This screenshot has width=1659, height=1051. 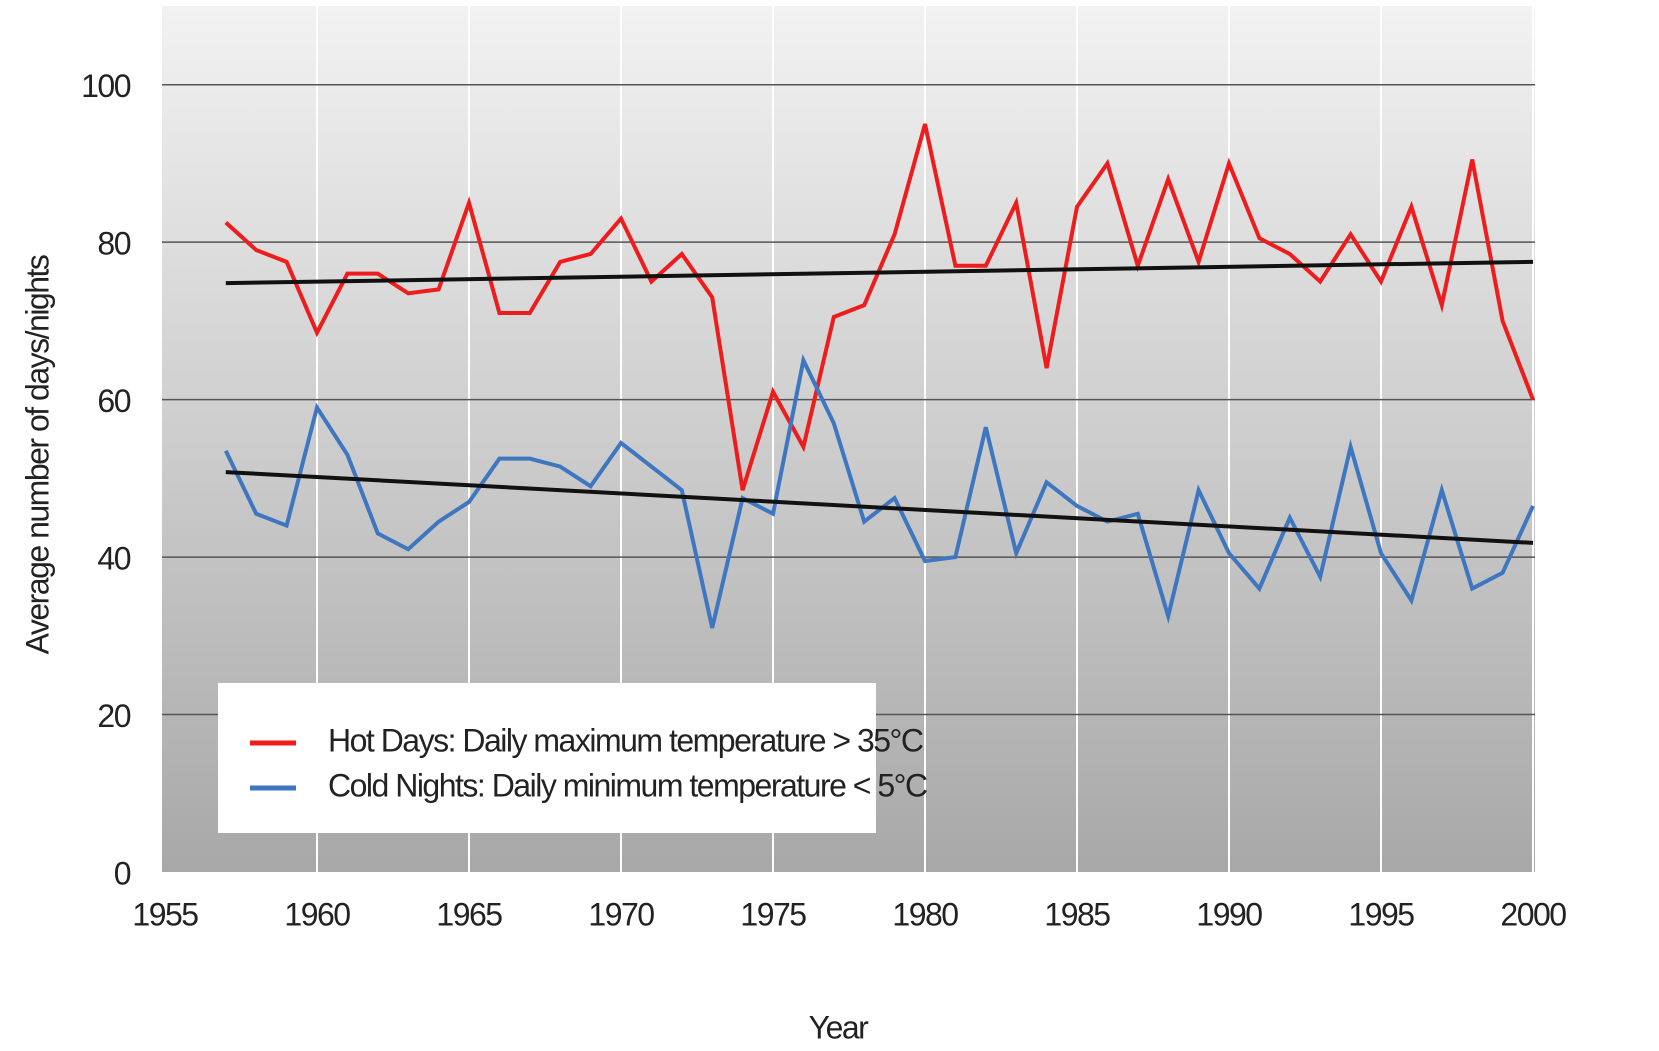 I want to click on x-tick-label: 1965, so click(x=469, y=914).